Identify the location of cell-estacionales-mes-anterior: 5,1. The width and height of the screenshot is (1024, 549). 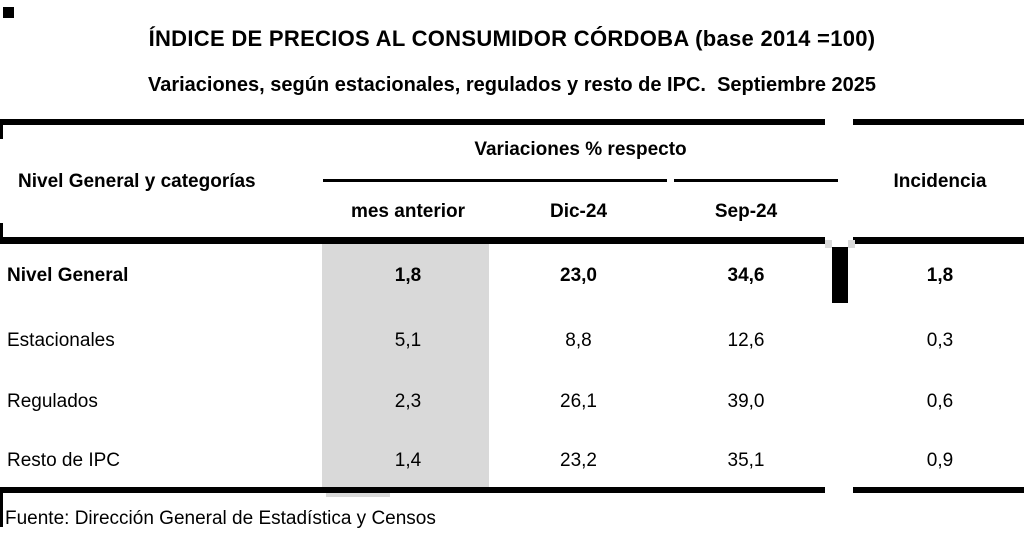
(408, 340).